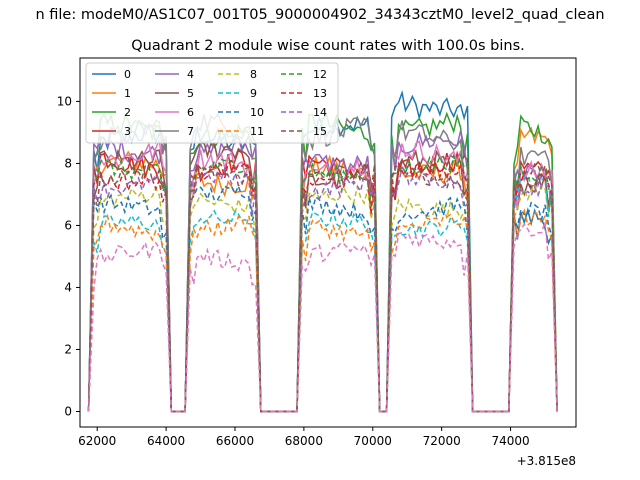 Image resolution: width=640 pixels, height=480 pixels. I want to click on legend-label: 5, so click(190, 93).